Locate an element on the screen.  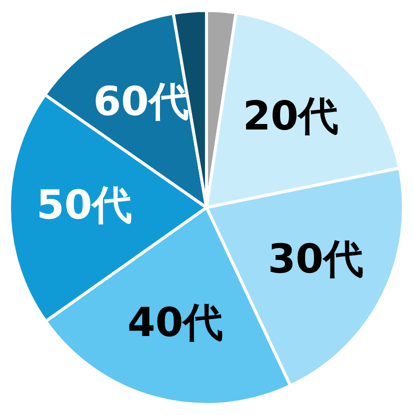
slice-label: 40代 is located at coordinates (176, 323).